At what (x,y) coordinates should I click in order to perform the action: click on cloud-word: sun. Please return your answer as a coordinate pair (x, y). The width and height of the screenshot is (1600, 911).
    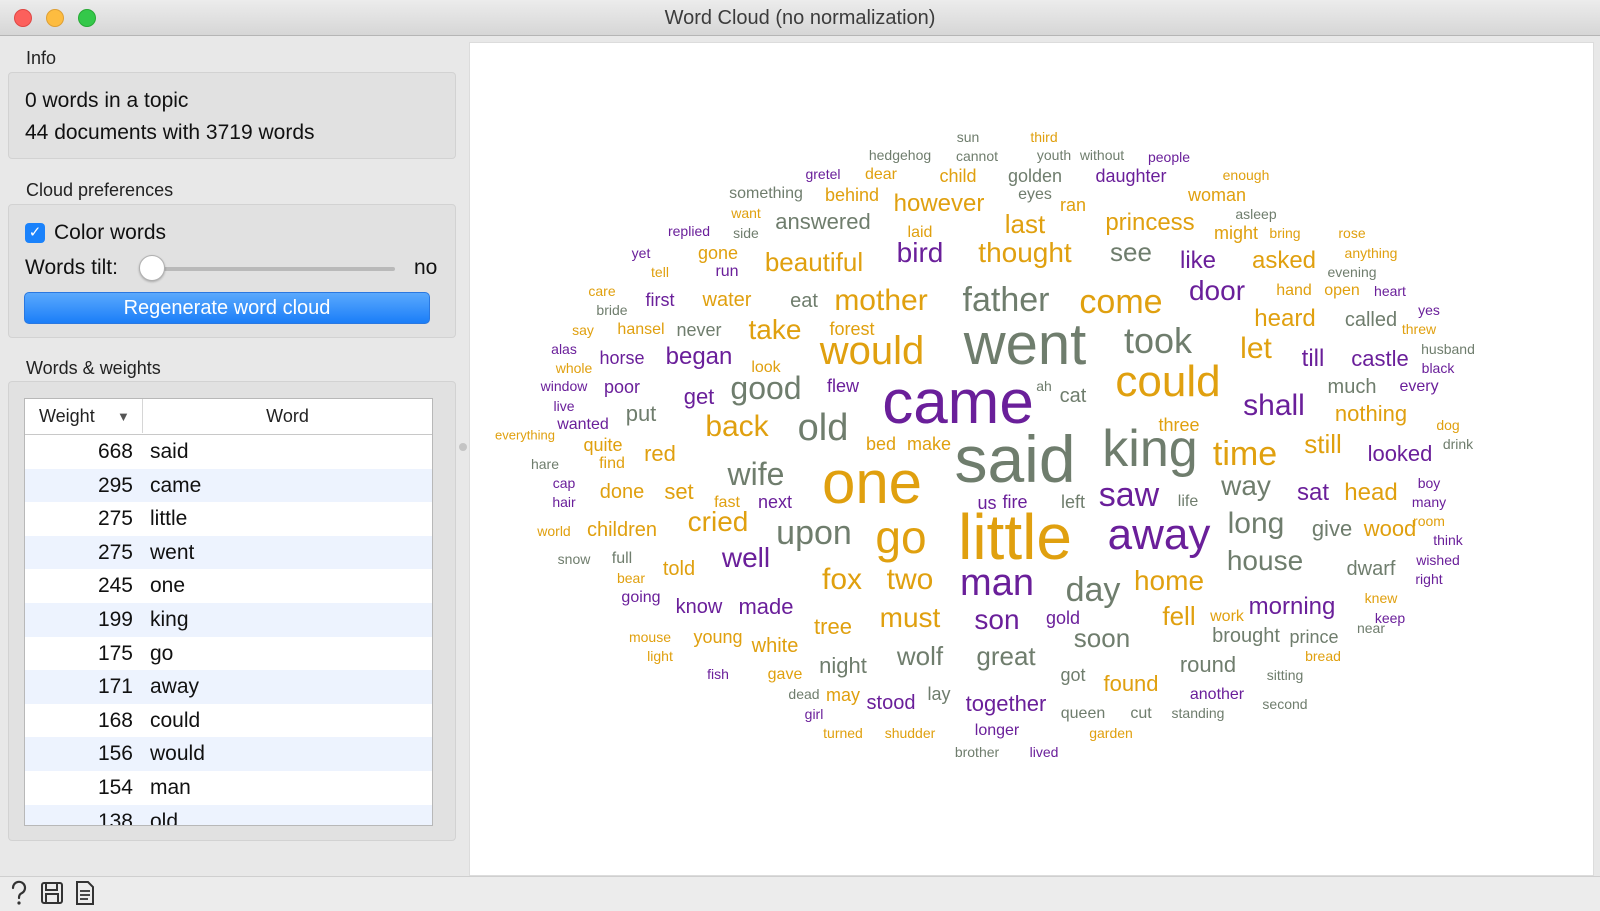
    Looking at the image, I should click on (968, 137).